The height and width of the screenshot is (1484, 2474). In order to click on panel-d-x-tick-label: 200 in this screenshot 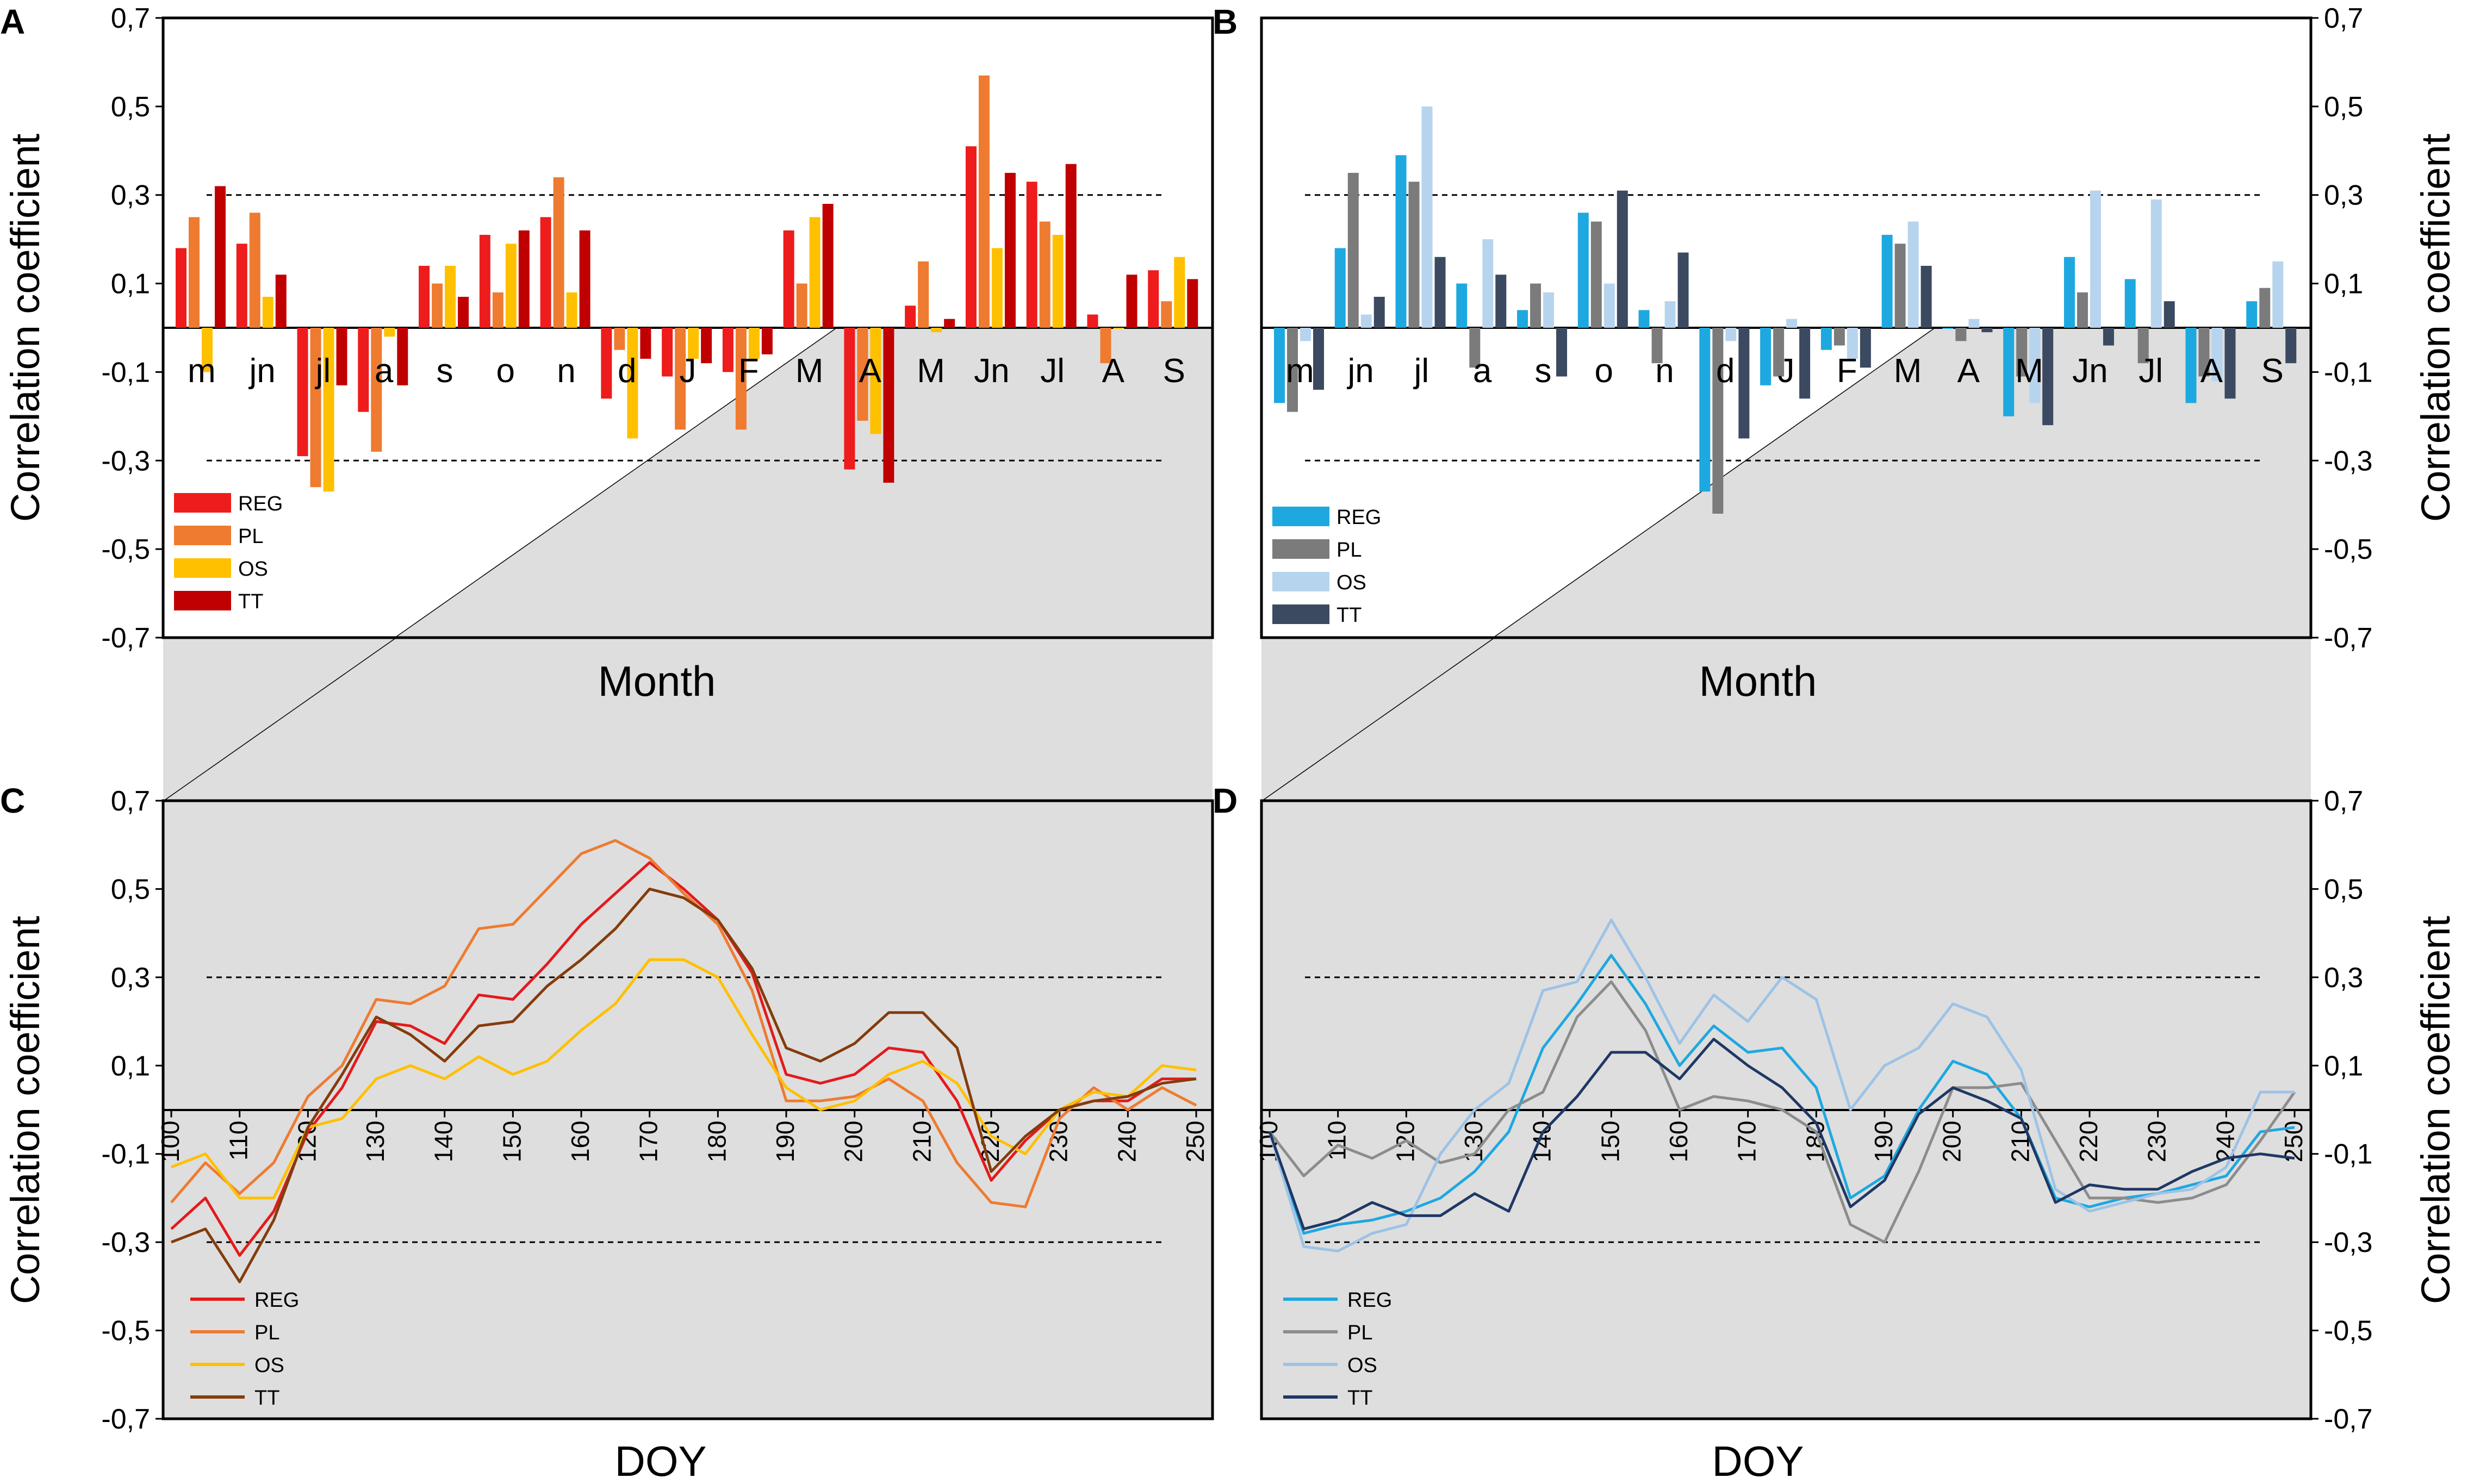, I will do `click(1952, 1142)`.